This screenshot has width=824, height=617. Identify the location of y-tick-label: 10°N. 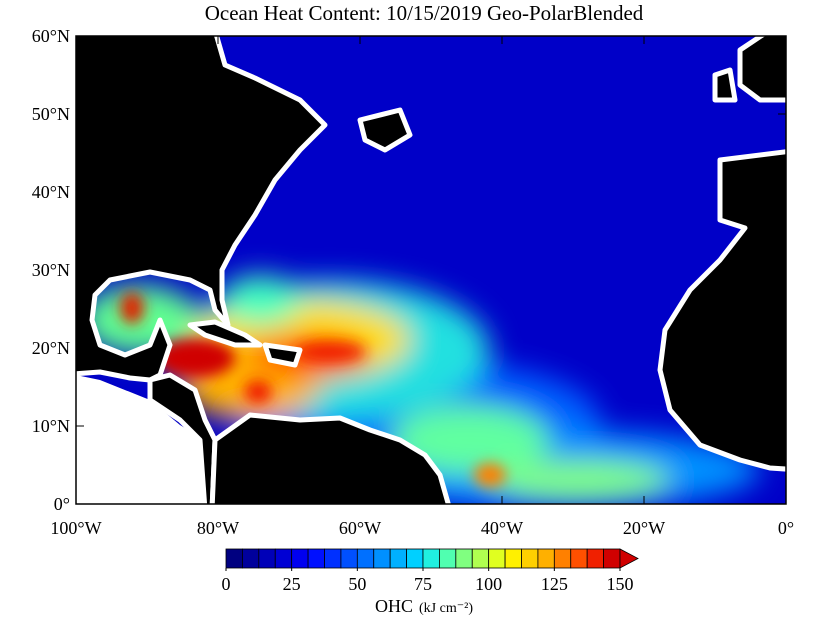
(51, 426).